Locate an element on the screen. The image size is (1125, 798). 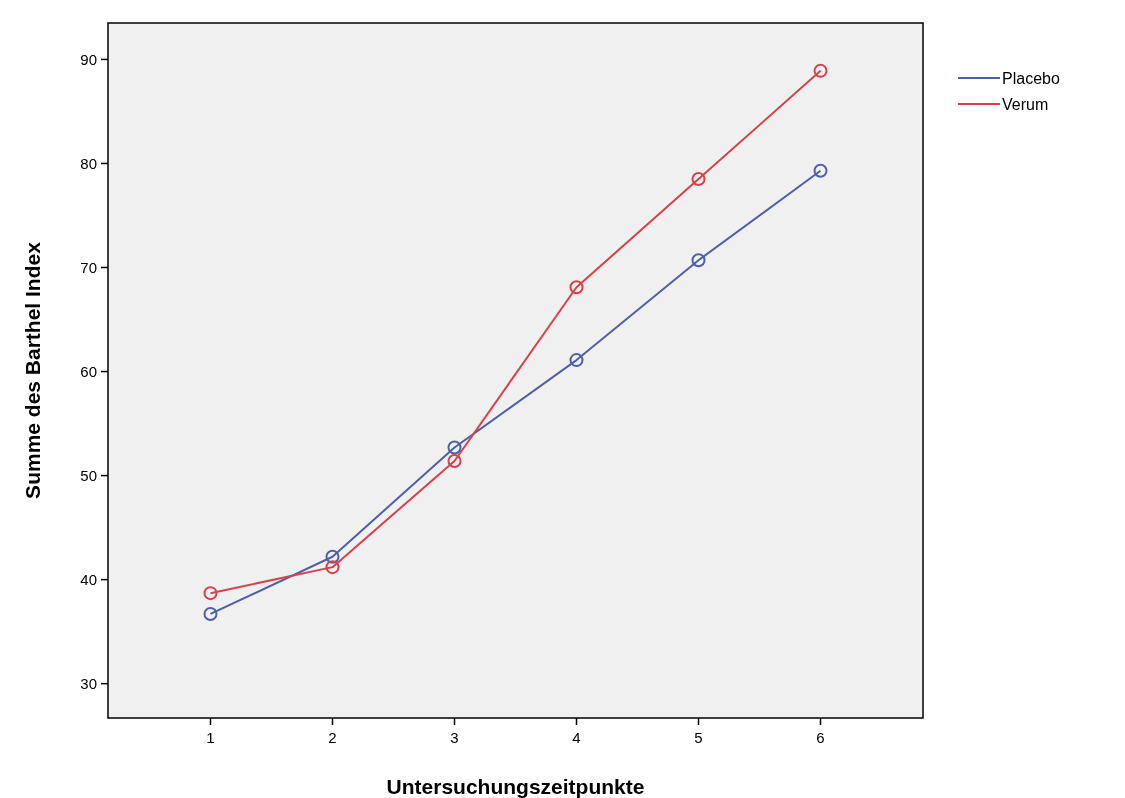
x-tick-label: 2 is located at coordinates (332, 737).